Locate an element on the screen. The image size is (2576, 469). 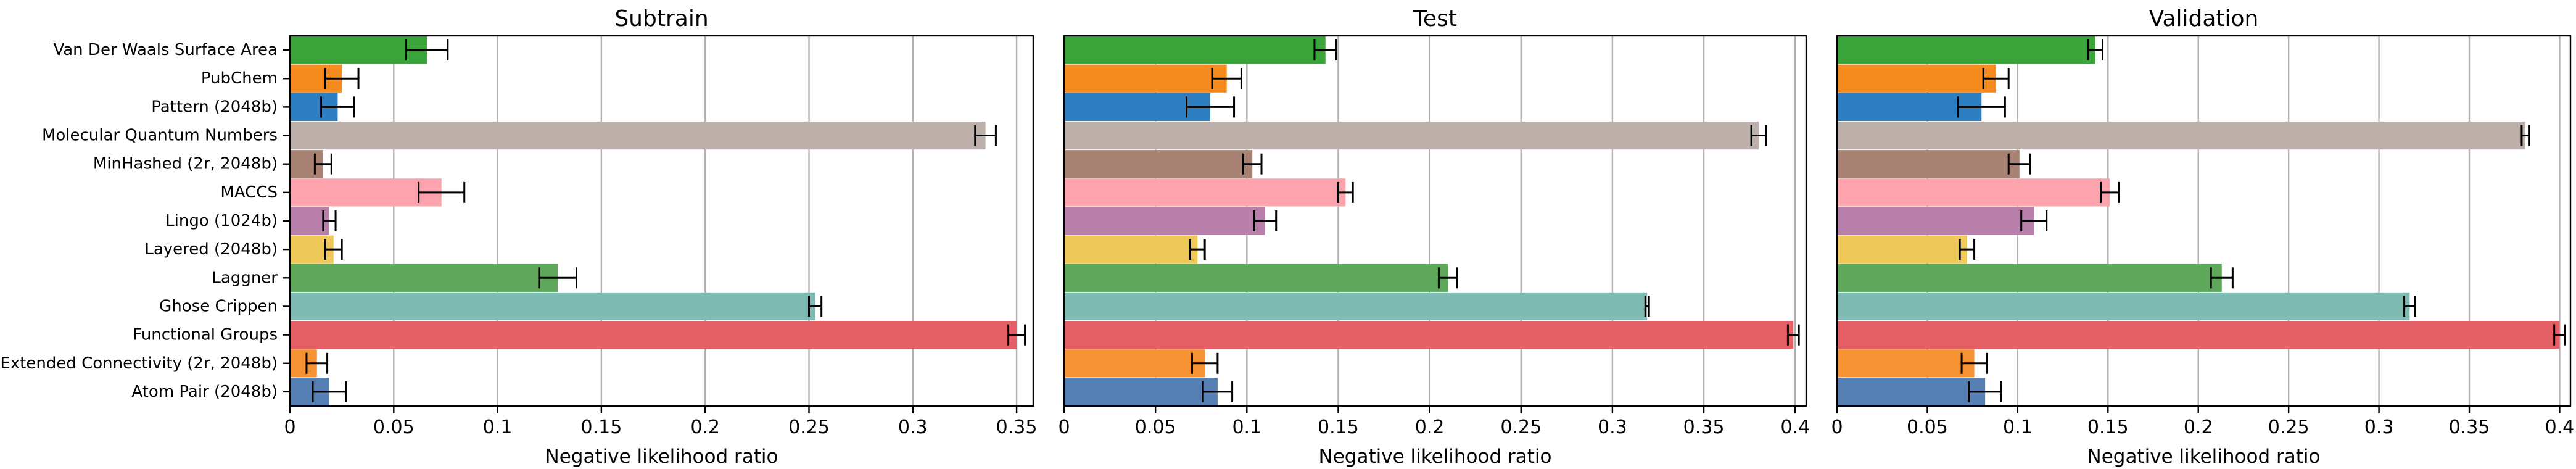
y-tick-label: Ghose Crippen is located at coordinates (218, 306).